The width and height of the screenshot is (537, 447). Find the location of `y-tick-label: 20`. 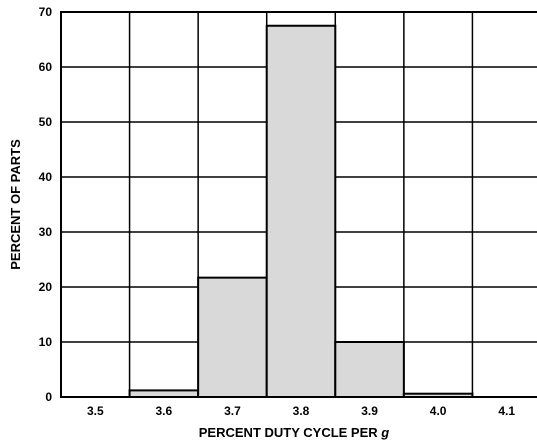

y-tick-label: 20 is located at coordinates (46, 287).